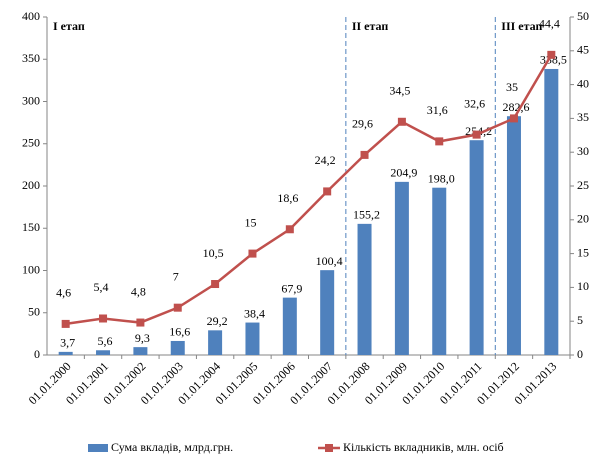  Describe the element at coordinates (34, 312) in the screenshot. I see `y-tick-label: 50` at that location.